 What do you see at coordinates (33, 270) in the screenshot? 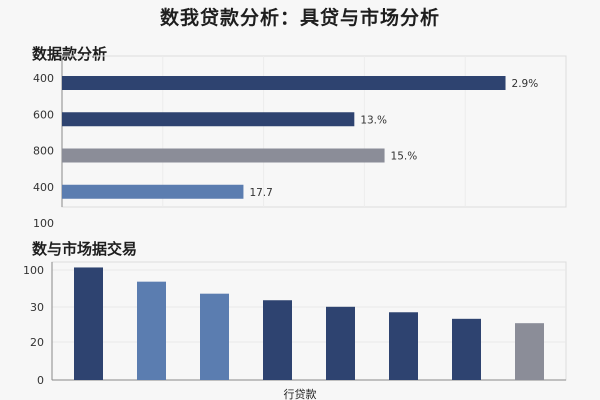
I see `bottom-tick-label: 100` at bounding box center [33, 270].